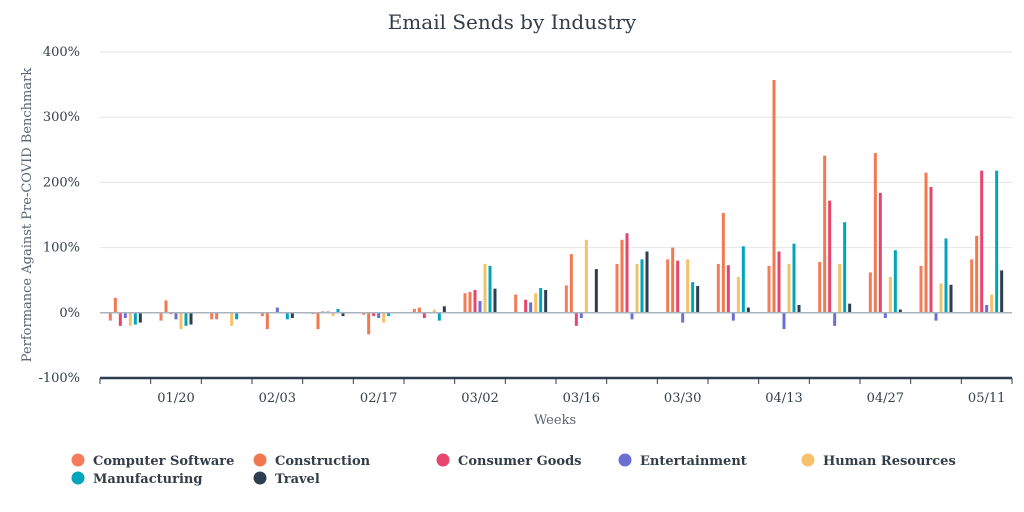 The image size is (1024, 512). I want to click on legend-item: Computer Software, so click(153, 461).